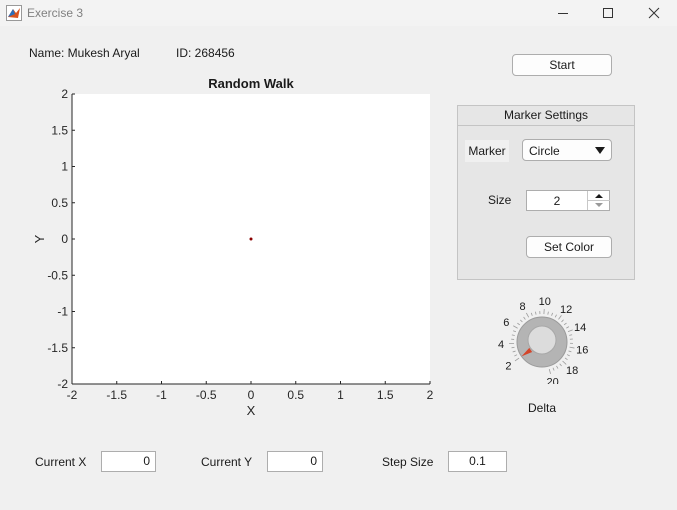 The image size is (677, 510). I want to click on x-tick-label: 0, so click(251, 395).